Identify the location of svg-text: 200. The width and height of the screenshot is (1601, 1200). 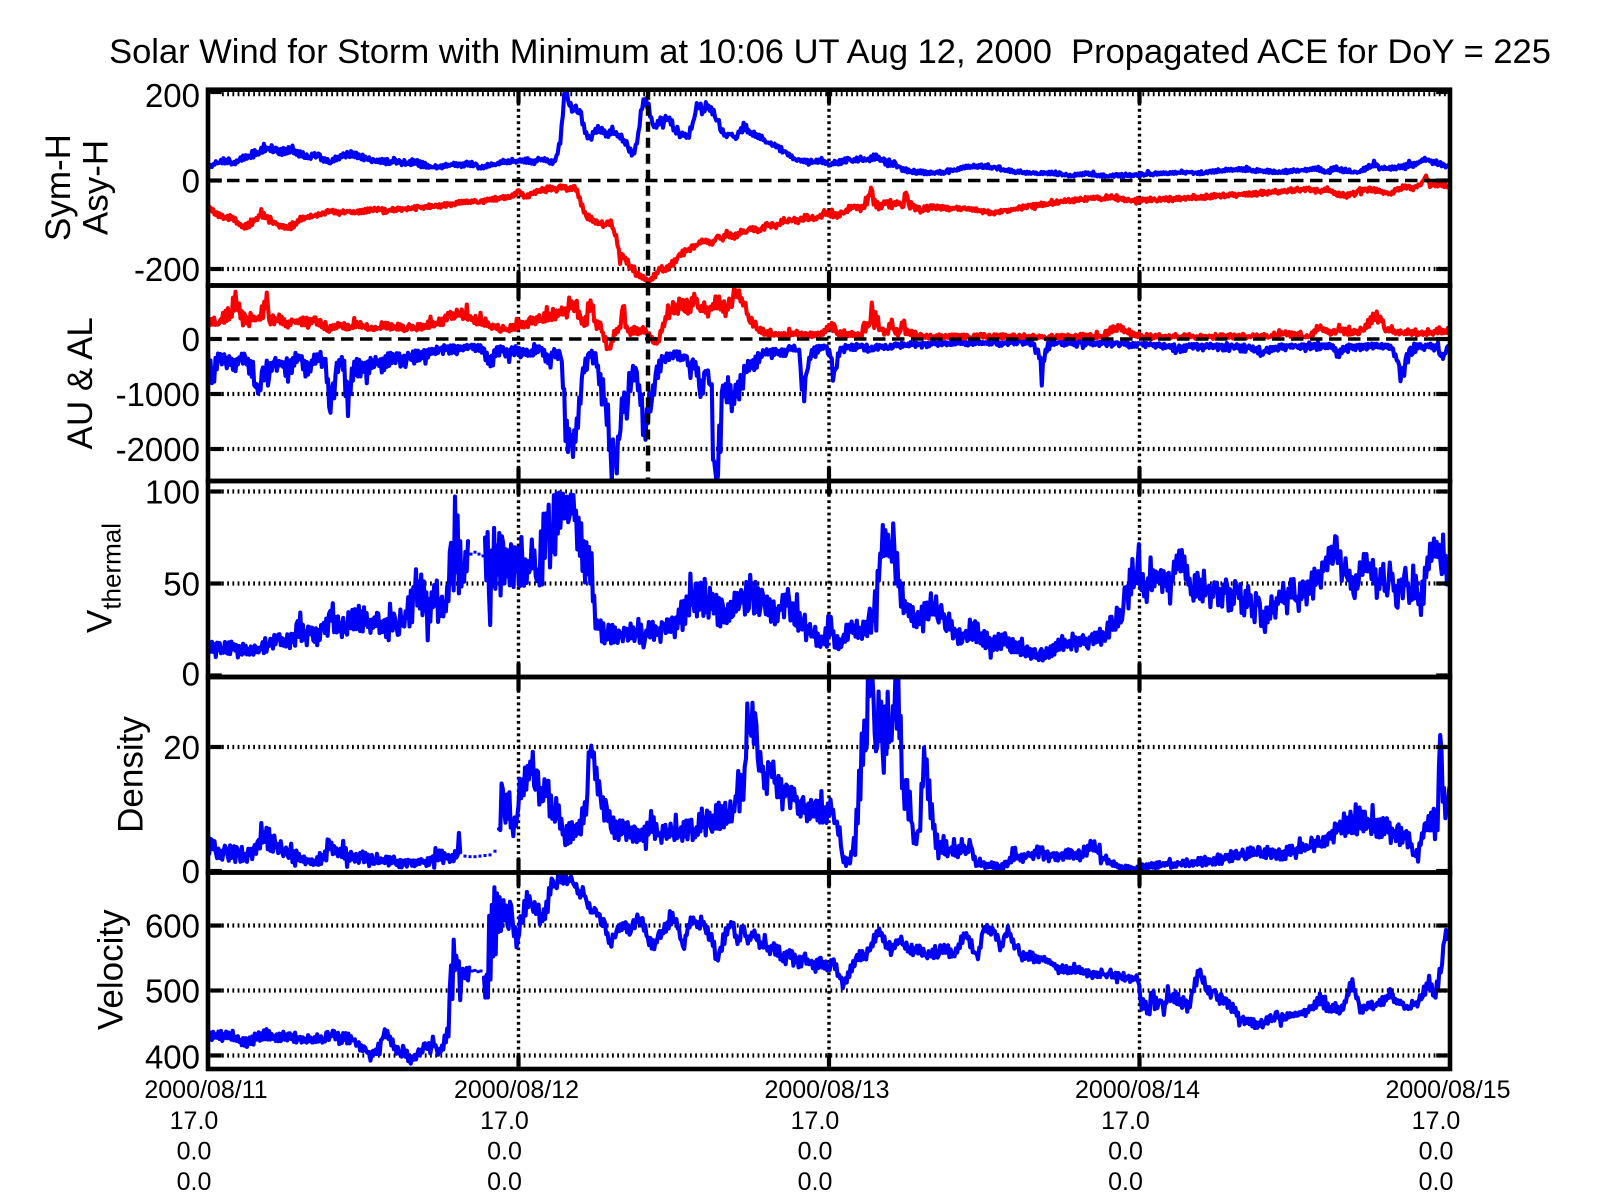
(172, 95).